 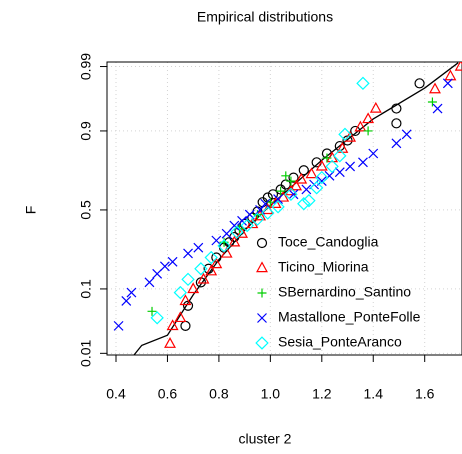 What do you see at coordinates (219, 394) in the screenshot?
I see `x-tick-label: 0.8` at bounding box center [219, 394].